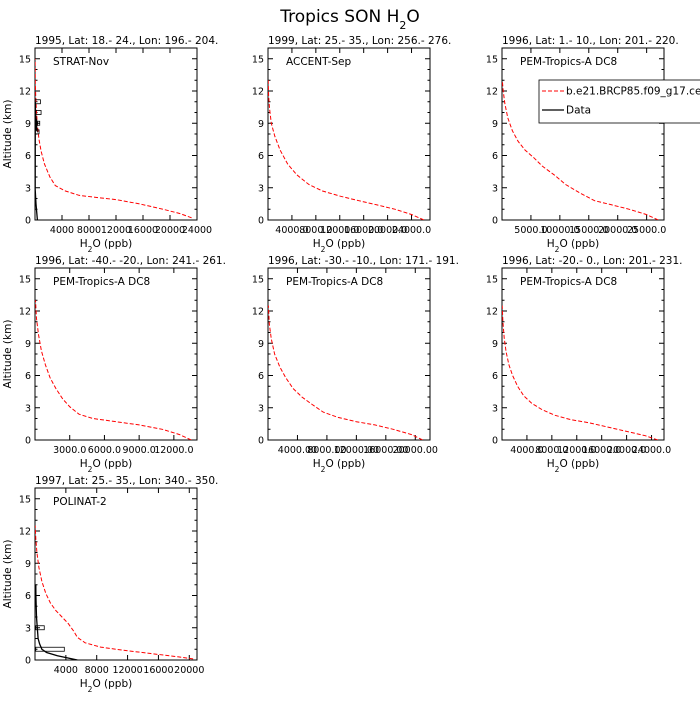 The width and height of the screenshot is (700, 704). I want to click on x-tick-label: 15000.0, so click(588, 230).